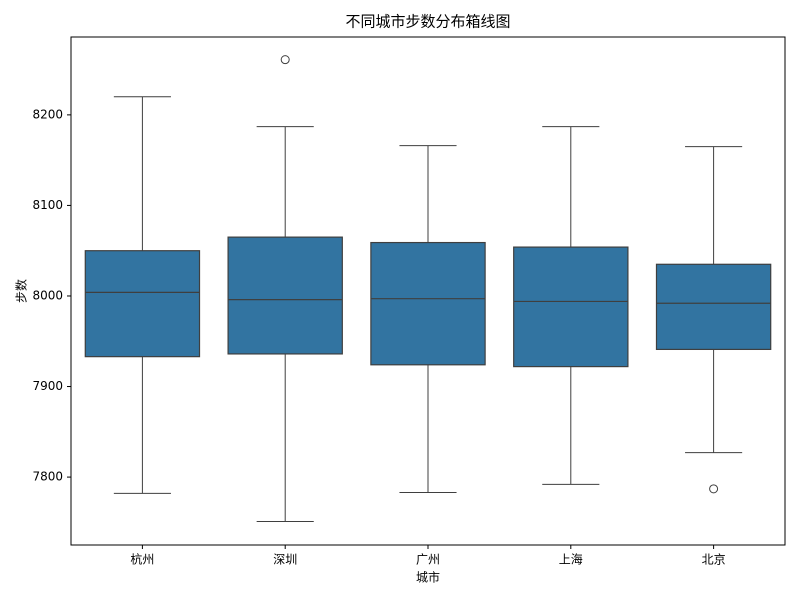 Image resolution: width=800 pixels, height=604 pixels. I want to click on y-axis-label: 步数, so click(21, 291).